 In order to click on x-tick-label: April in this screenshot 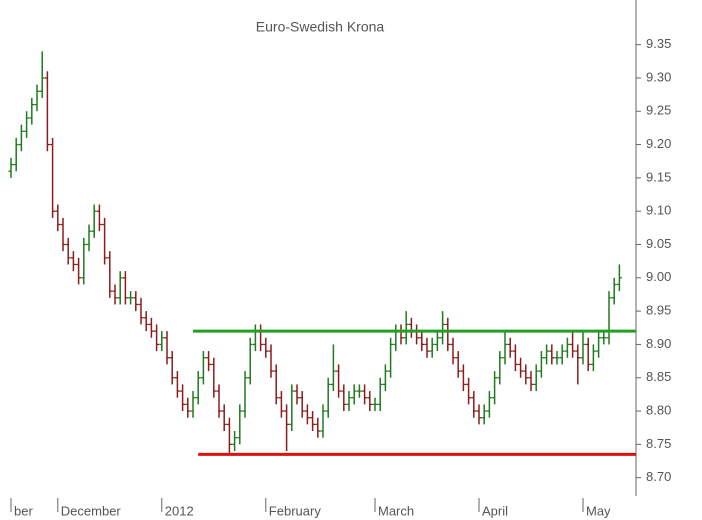, I will do `click(495, 510)`.